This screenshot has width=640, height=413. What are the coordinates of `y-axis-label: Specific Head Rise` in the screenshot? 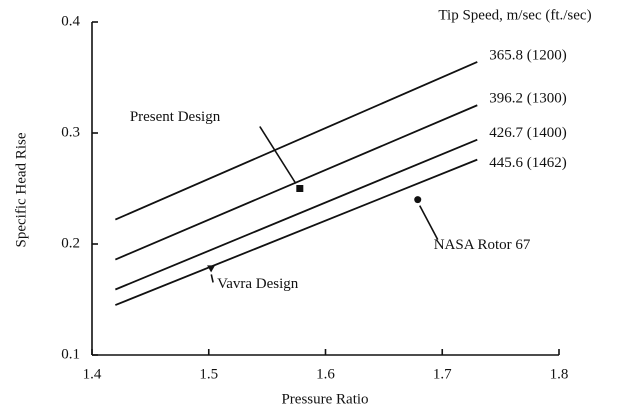 It's located at (21, 189).